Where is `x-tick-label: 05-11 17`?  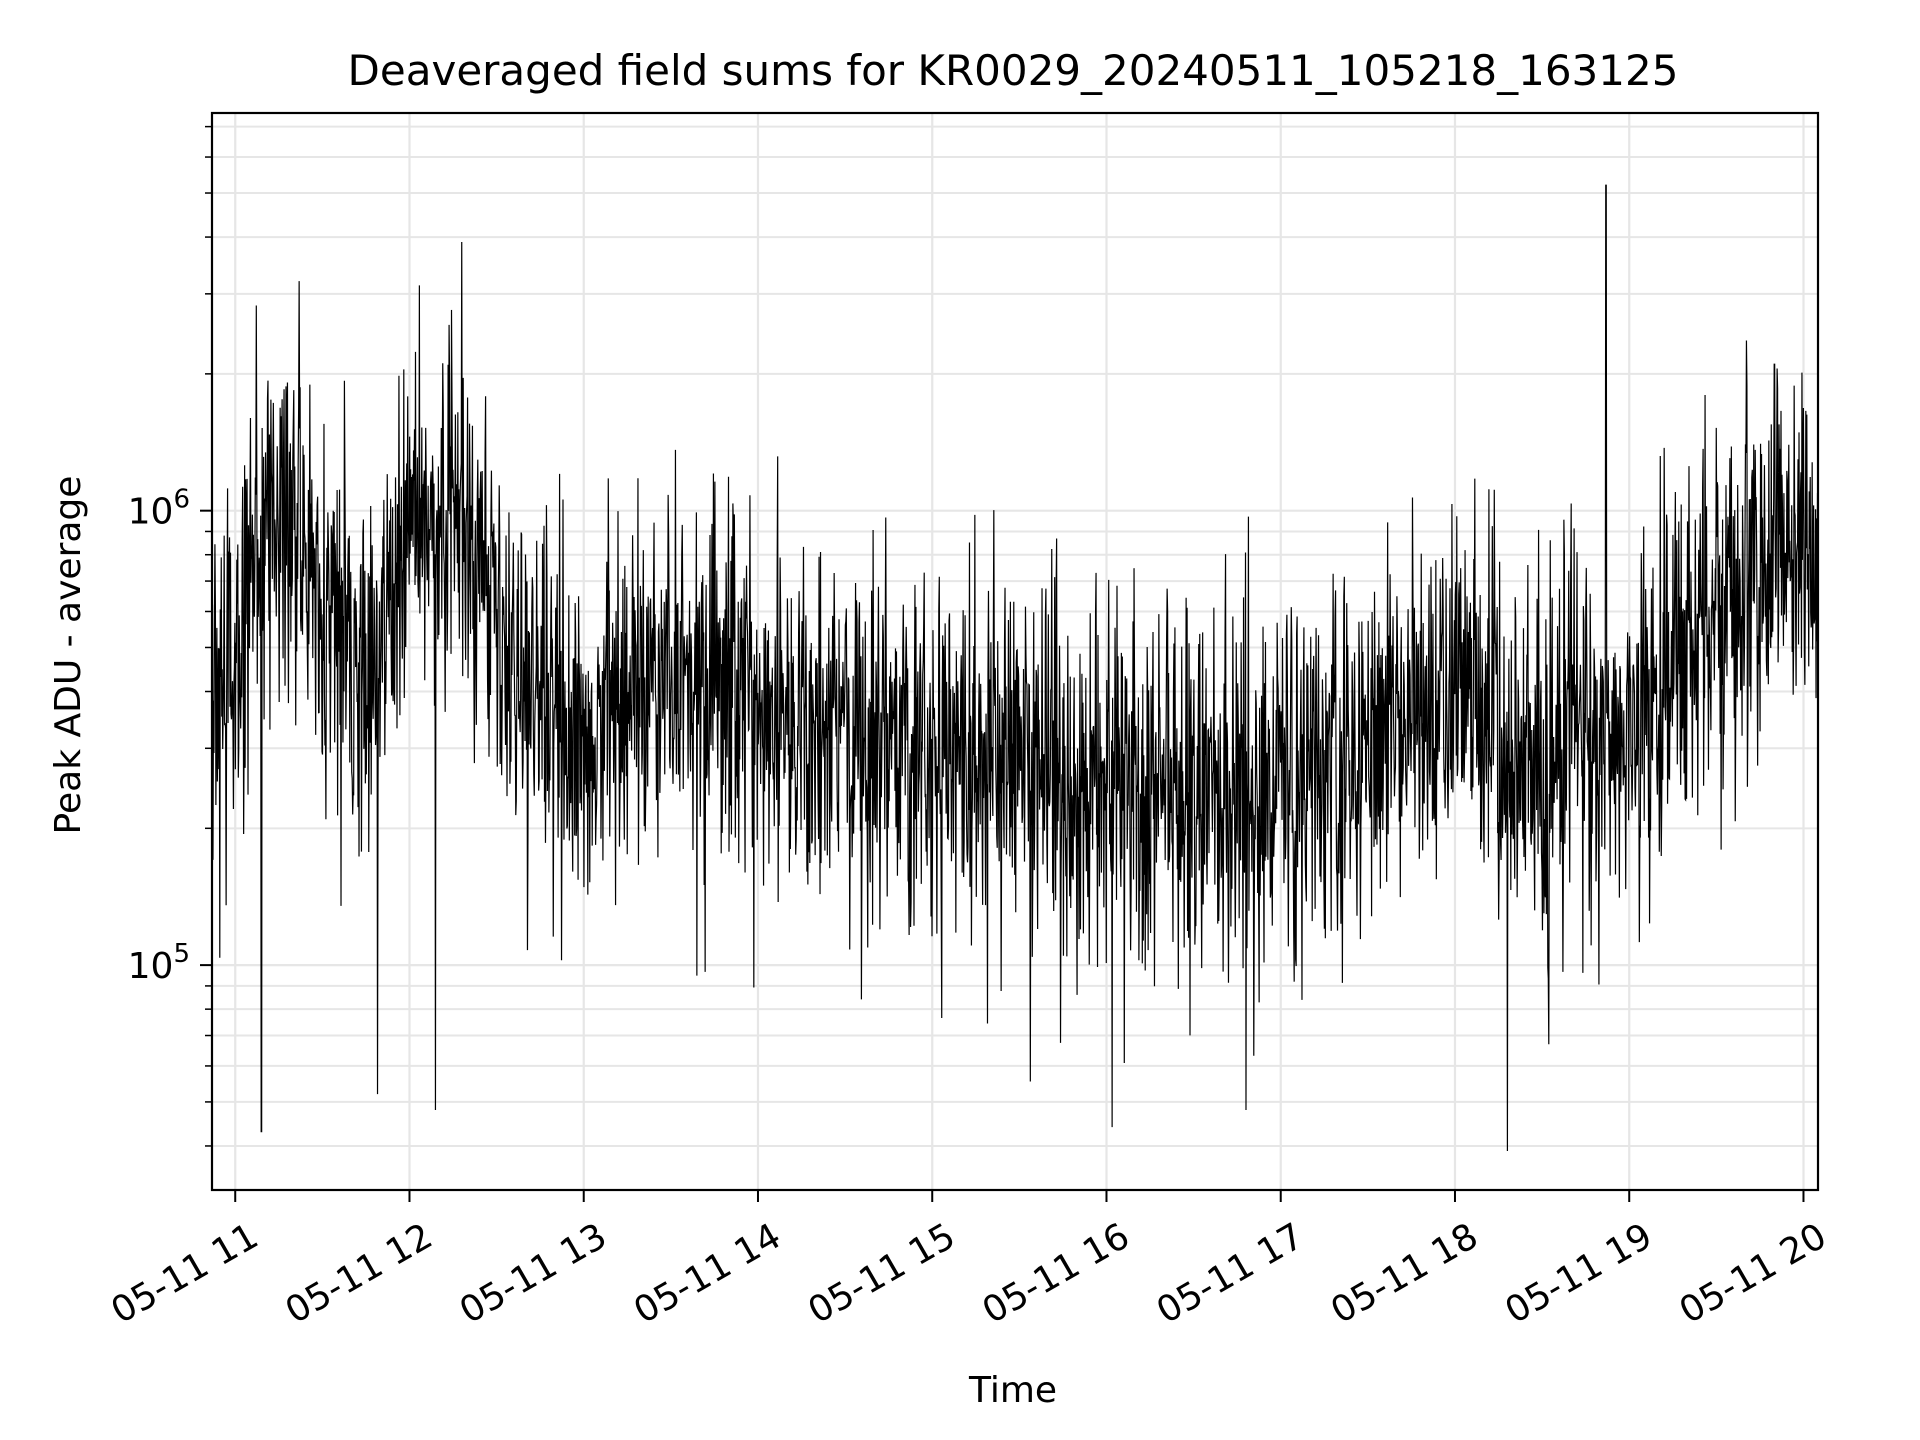 x-tick-label: 05-11 17 is located at coordinates (1230, 1274).